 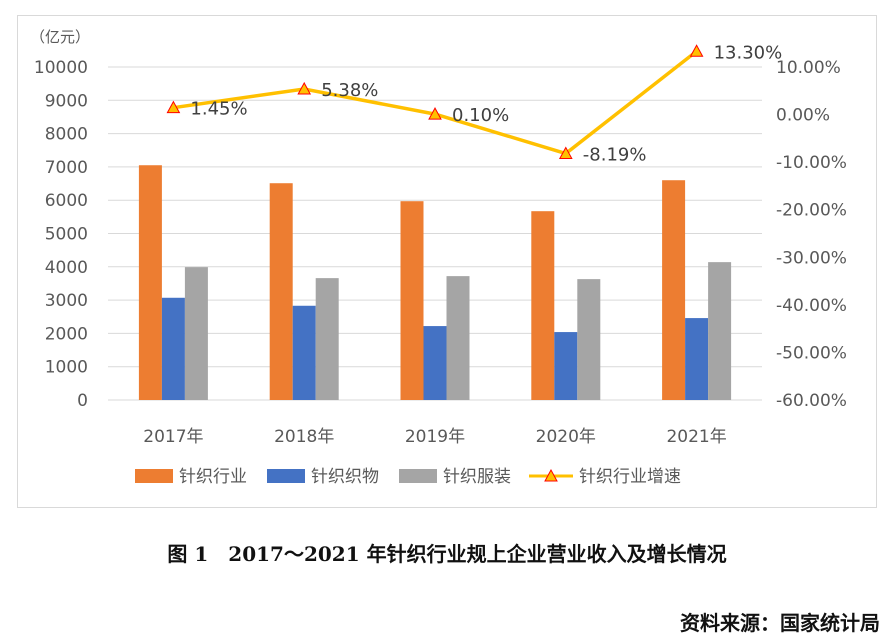 What do you see at coordinates (66, 334) in the screenshot?
I see `left-tick-label: 2000` at bounding box center [66, 334].